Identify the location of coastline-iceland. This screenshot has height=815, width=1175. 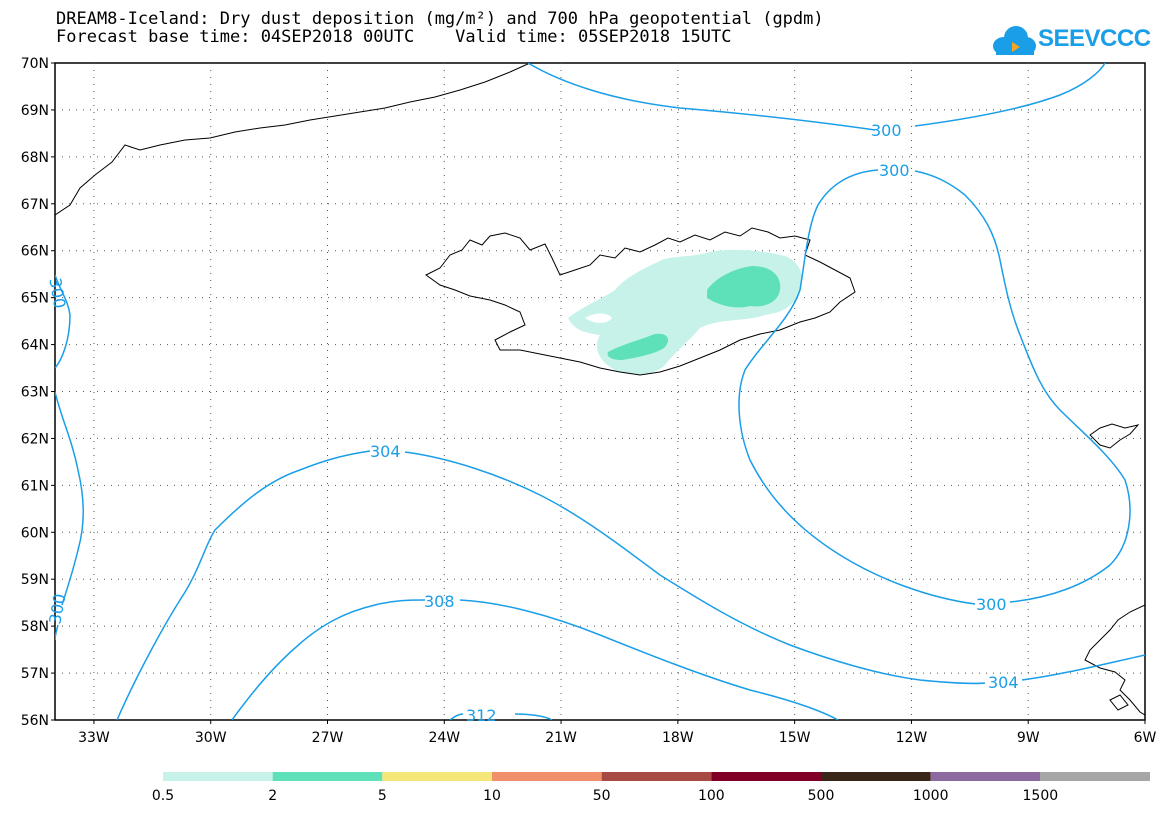
(640, 301).